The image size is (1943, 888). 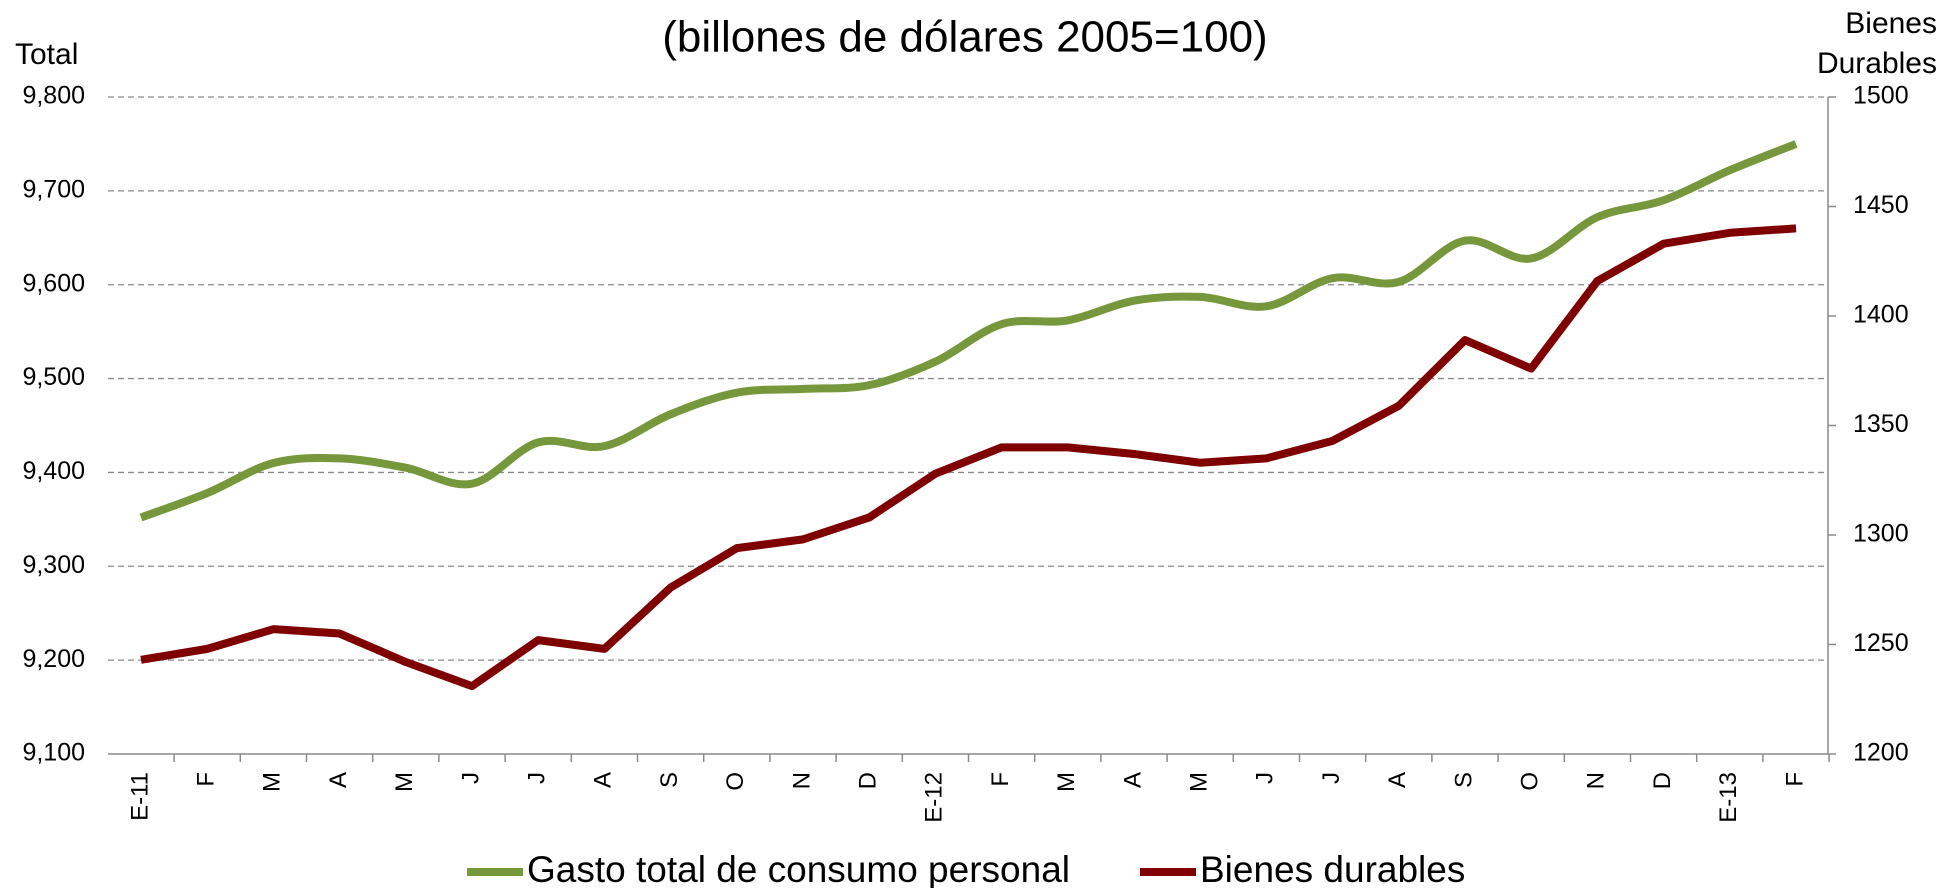 What do you see at coordinates (934, 797) in the screenshot?
I see `x-tick-label: E-12` at bounding box center [934, 797].